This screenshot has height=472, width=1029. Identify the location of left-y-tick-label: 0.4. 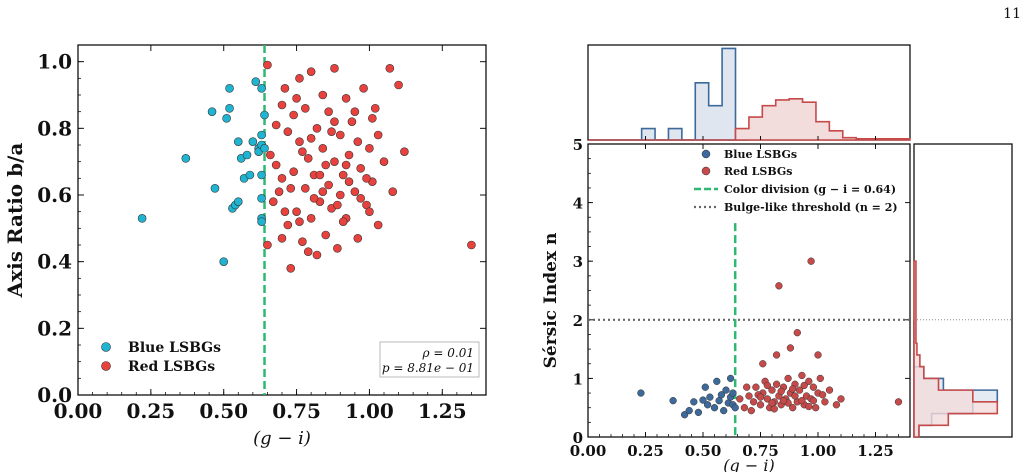
(54, 262).